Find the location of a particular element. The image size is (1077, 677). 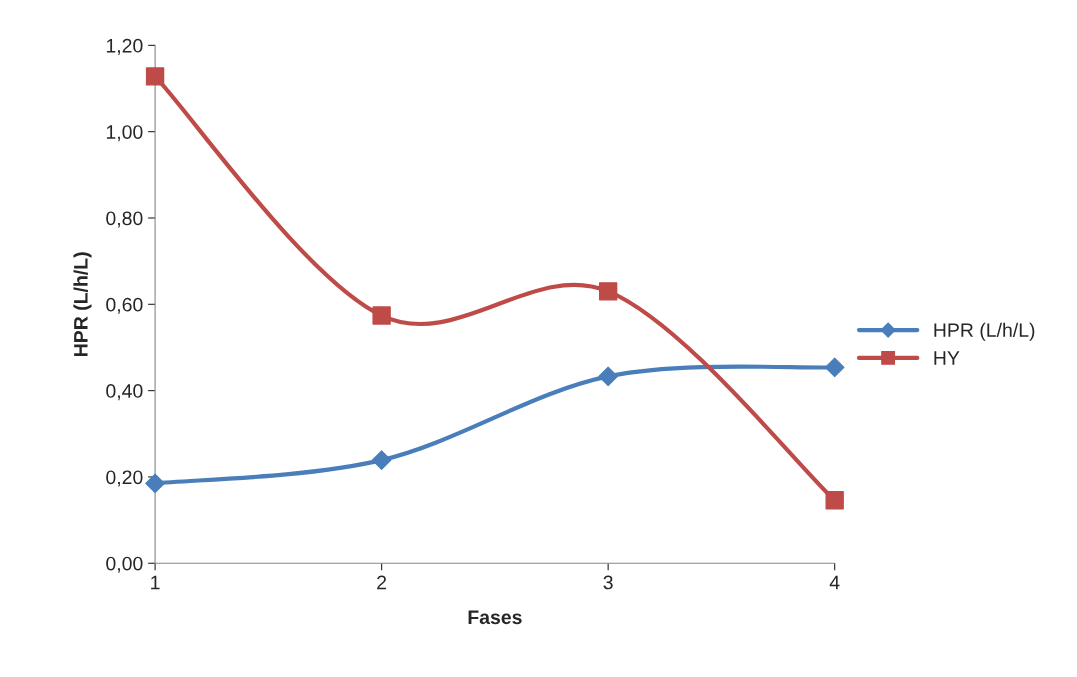

y-tick-label: 1,00 is located at coordinates (124, 133).